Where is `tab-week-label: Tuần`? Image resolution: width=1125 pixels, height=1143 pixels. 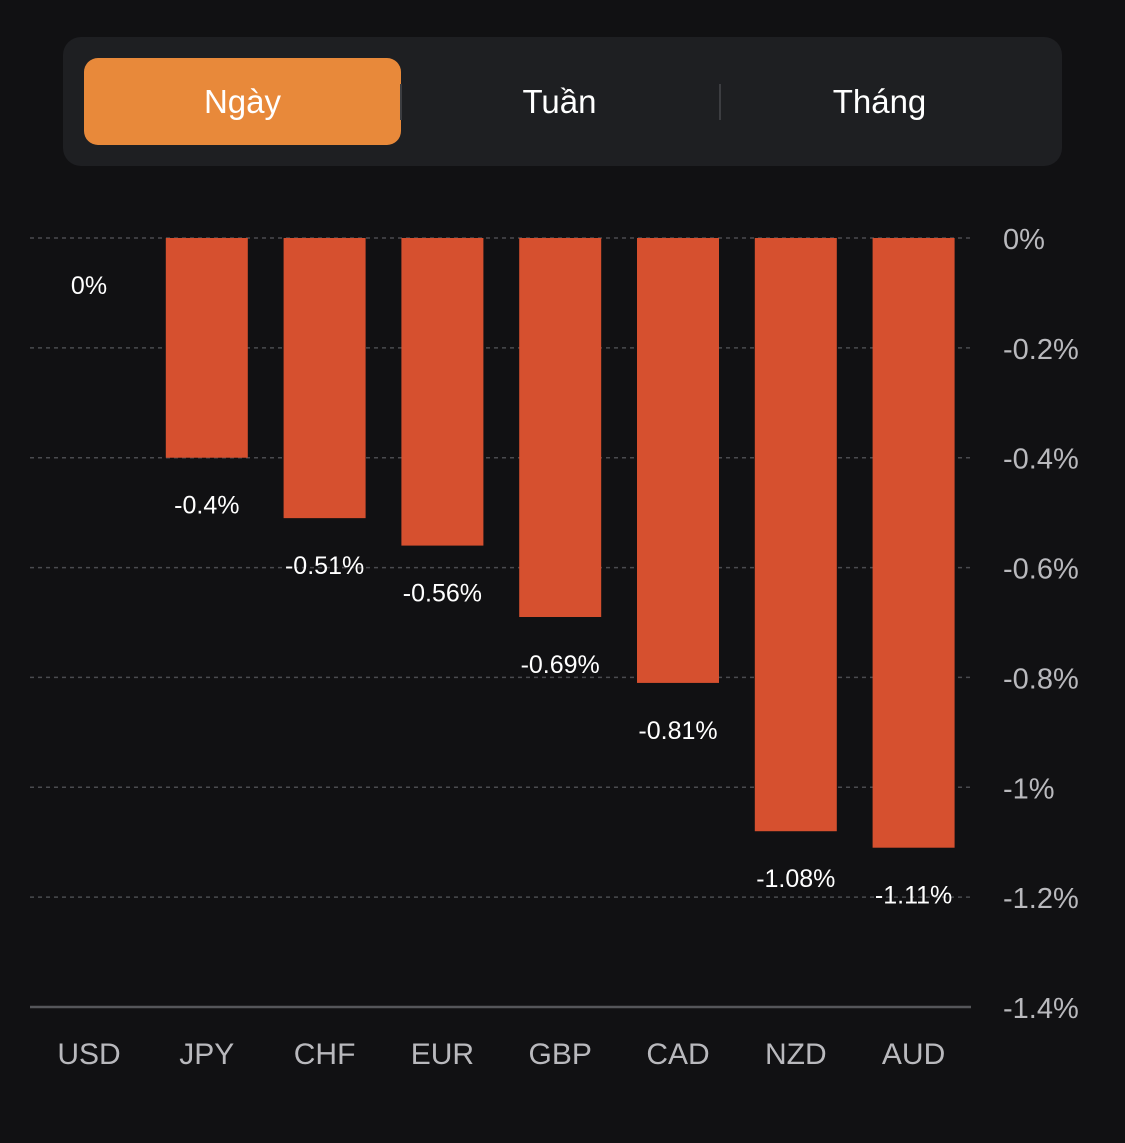
tab-week-label: Tuần is located at coordinates (559, 101).